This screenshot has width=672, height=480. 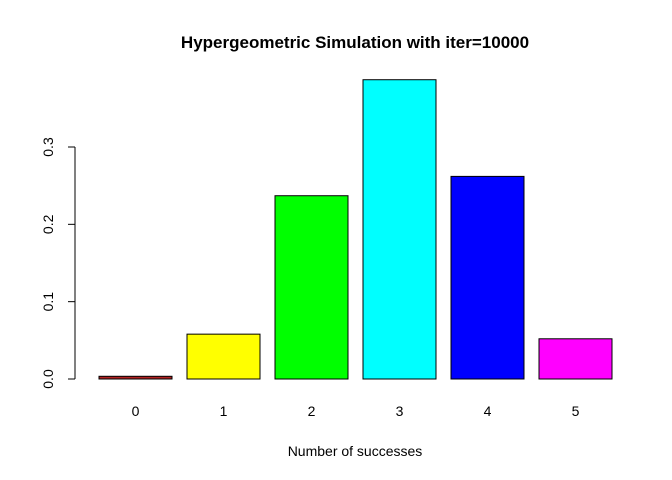 What do you see at coordinates (48, 224) in the screenshot?
I see `y-tick-label: 0.2` at bounding box center [48, 224].